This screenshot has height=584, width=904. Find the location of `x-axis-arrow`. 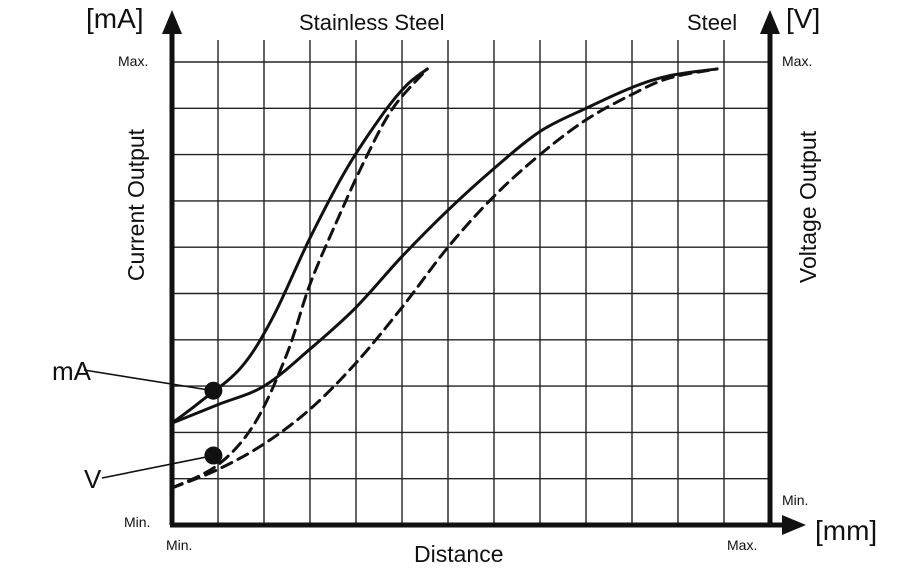

x-axis-arrow is located at coordinates (794, 525).